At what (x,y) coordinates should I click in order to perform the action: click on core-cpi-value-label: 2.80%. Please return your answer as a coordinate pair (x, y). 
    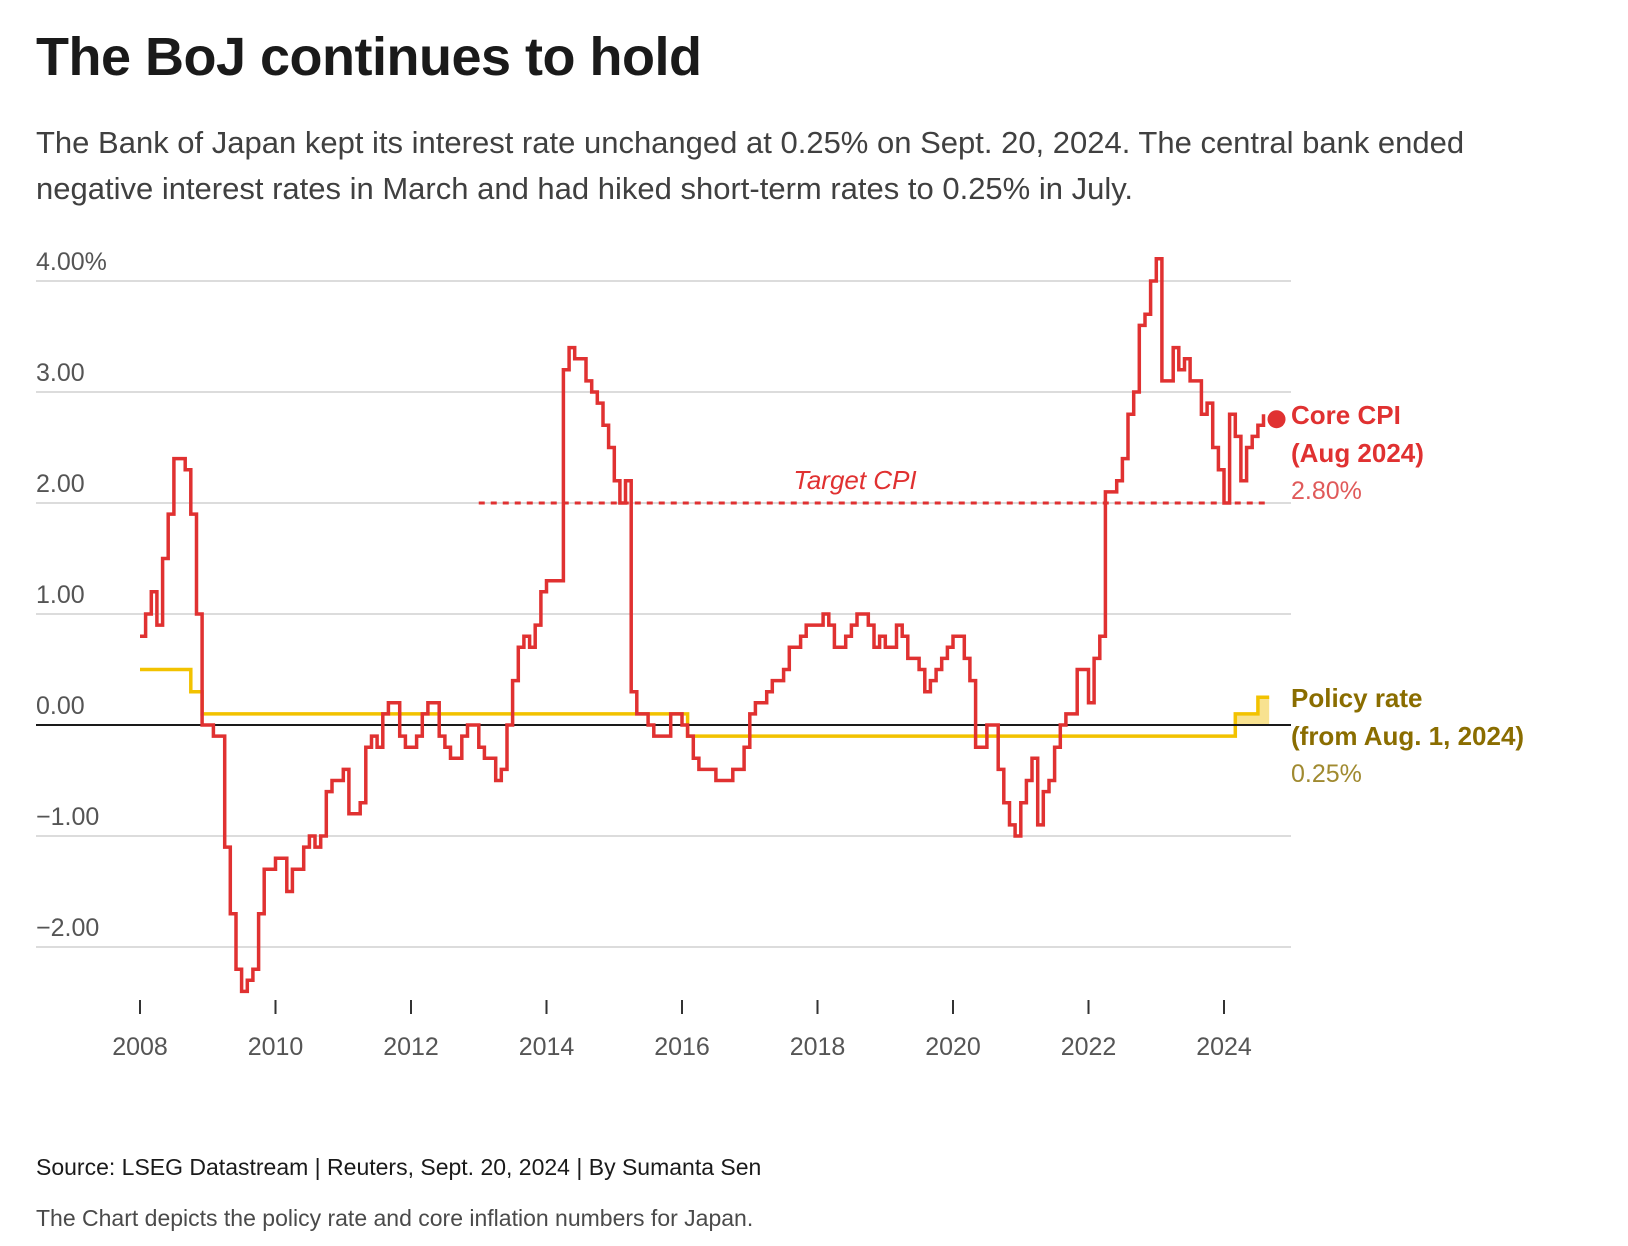
    Looking at the image, I should click on (1326, 491).